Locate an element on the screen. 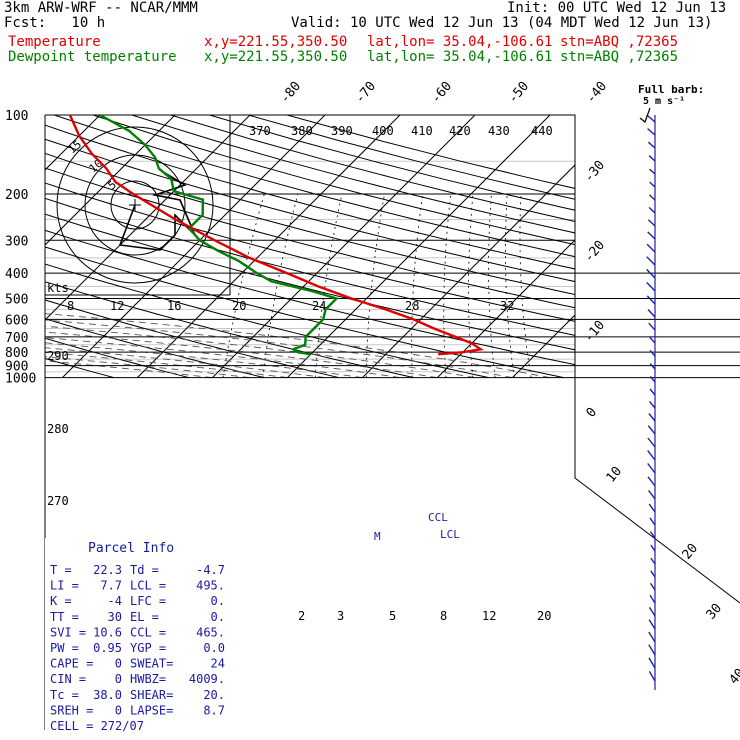 The height and width of the screenshot is (740, 740). dewpoint-xy: x,y=221.55,350.50 is located at coordinates (276, 57).